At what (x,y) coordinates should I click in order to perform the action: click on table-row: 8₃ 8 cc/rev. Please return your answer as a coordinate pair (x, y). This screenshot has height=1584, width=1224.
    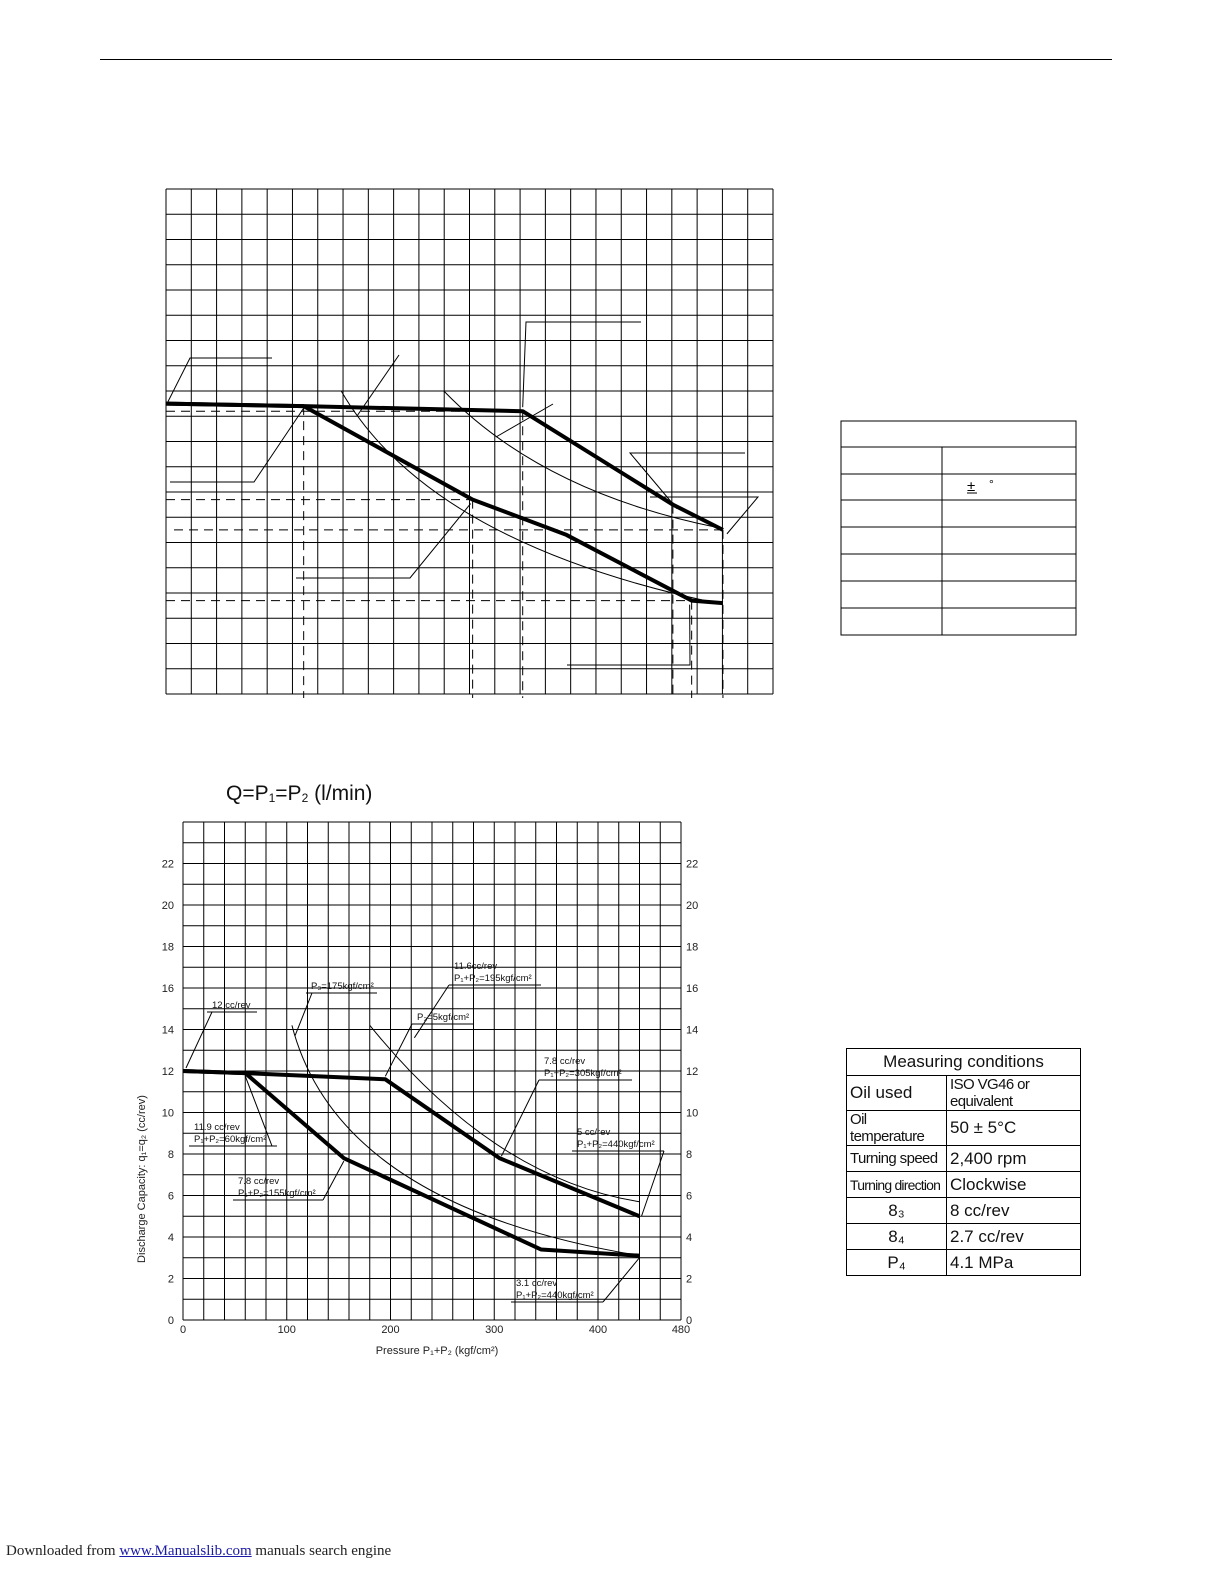
    Looking at the image, I should click on (963, 1210).